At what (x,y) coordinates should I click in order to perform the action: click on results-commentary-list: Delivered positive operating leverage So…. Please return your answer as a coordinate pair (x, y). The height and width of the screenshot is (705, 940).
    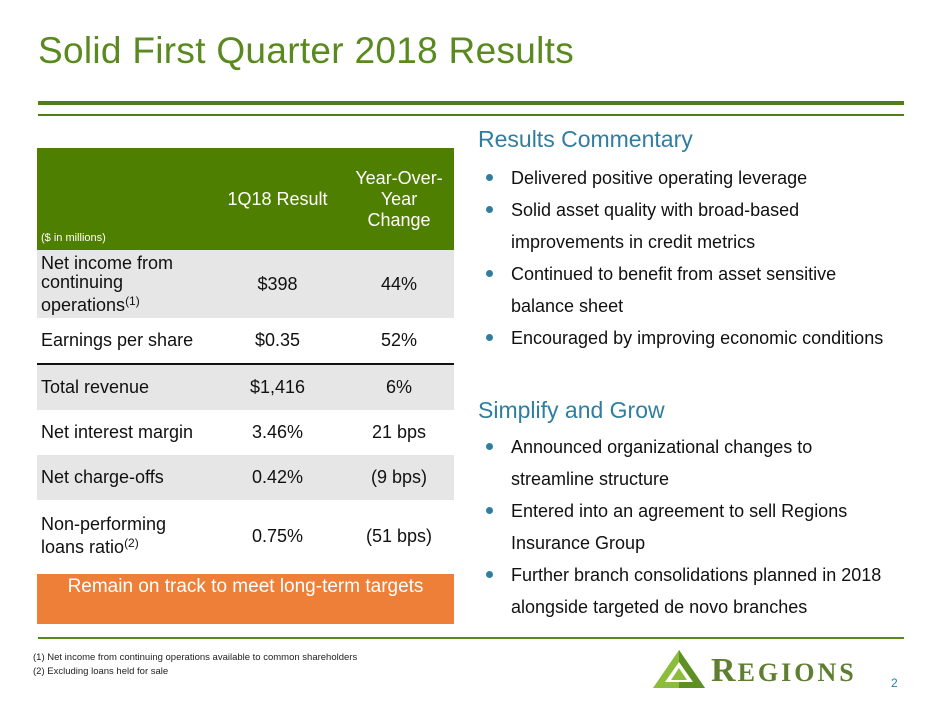
    Looking at the image, I should click on (686, 258).